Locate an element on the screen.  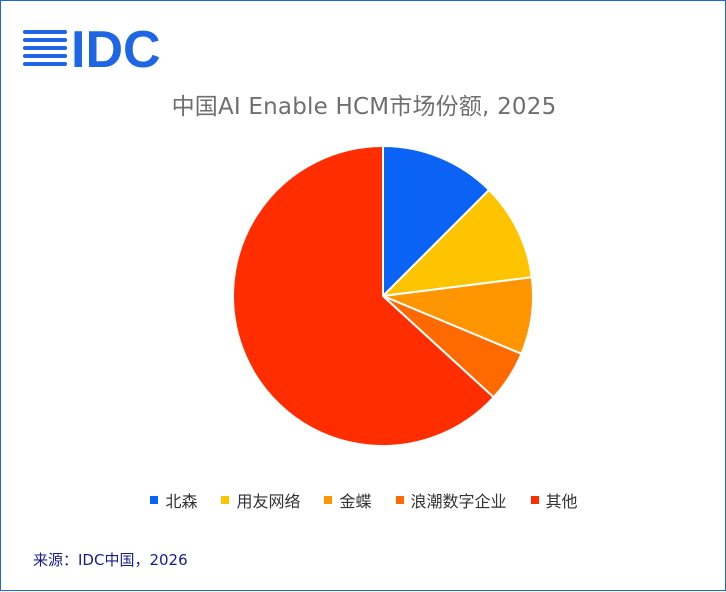
legend-item-3: 浪潮数字企业 is located at coordinates (451, 500).